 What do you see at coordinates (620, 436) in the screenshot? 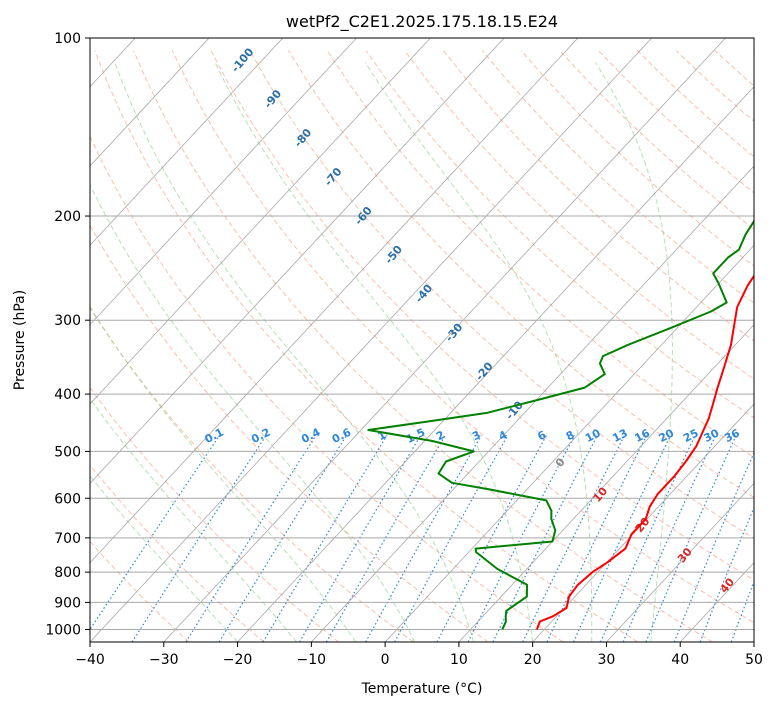
I see `mixing-ratio-label: 13` at bounding box center [620, 436].